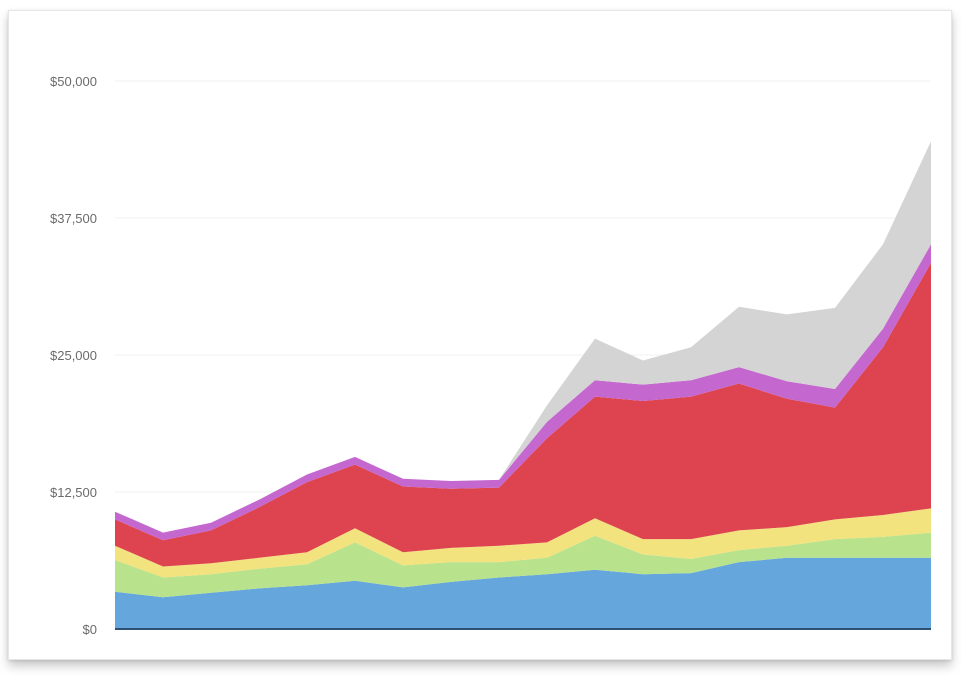  Describe the element at coordinates (73, 81) in the screenshot. I see `y-tick-label: $50,000` at that location.